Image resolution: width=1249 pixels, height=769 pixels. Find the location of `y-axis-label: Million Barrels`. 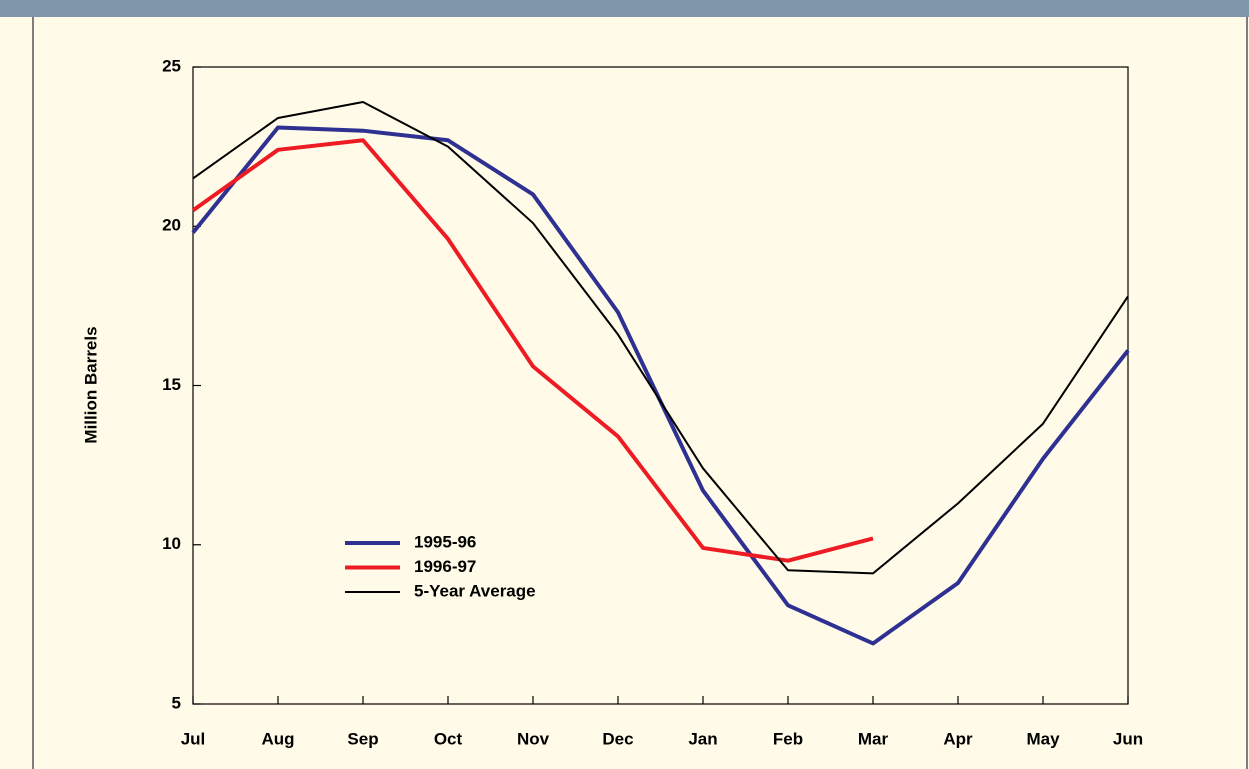

y-axis-label: Million Barrels is located at coordinates (90, 384).